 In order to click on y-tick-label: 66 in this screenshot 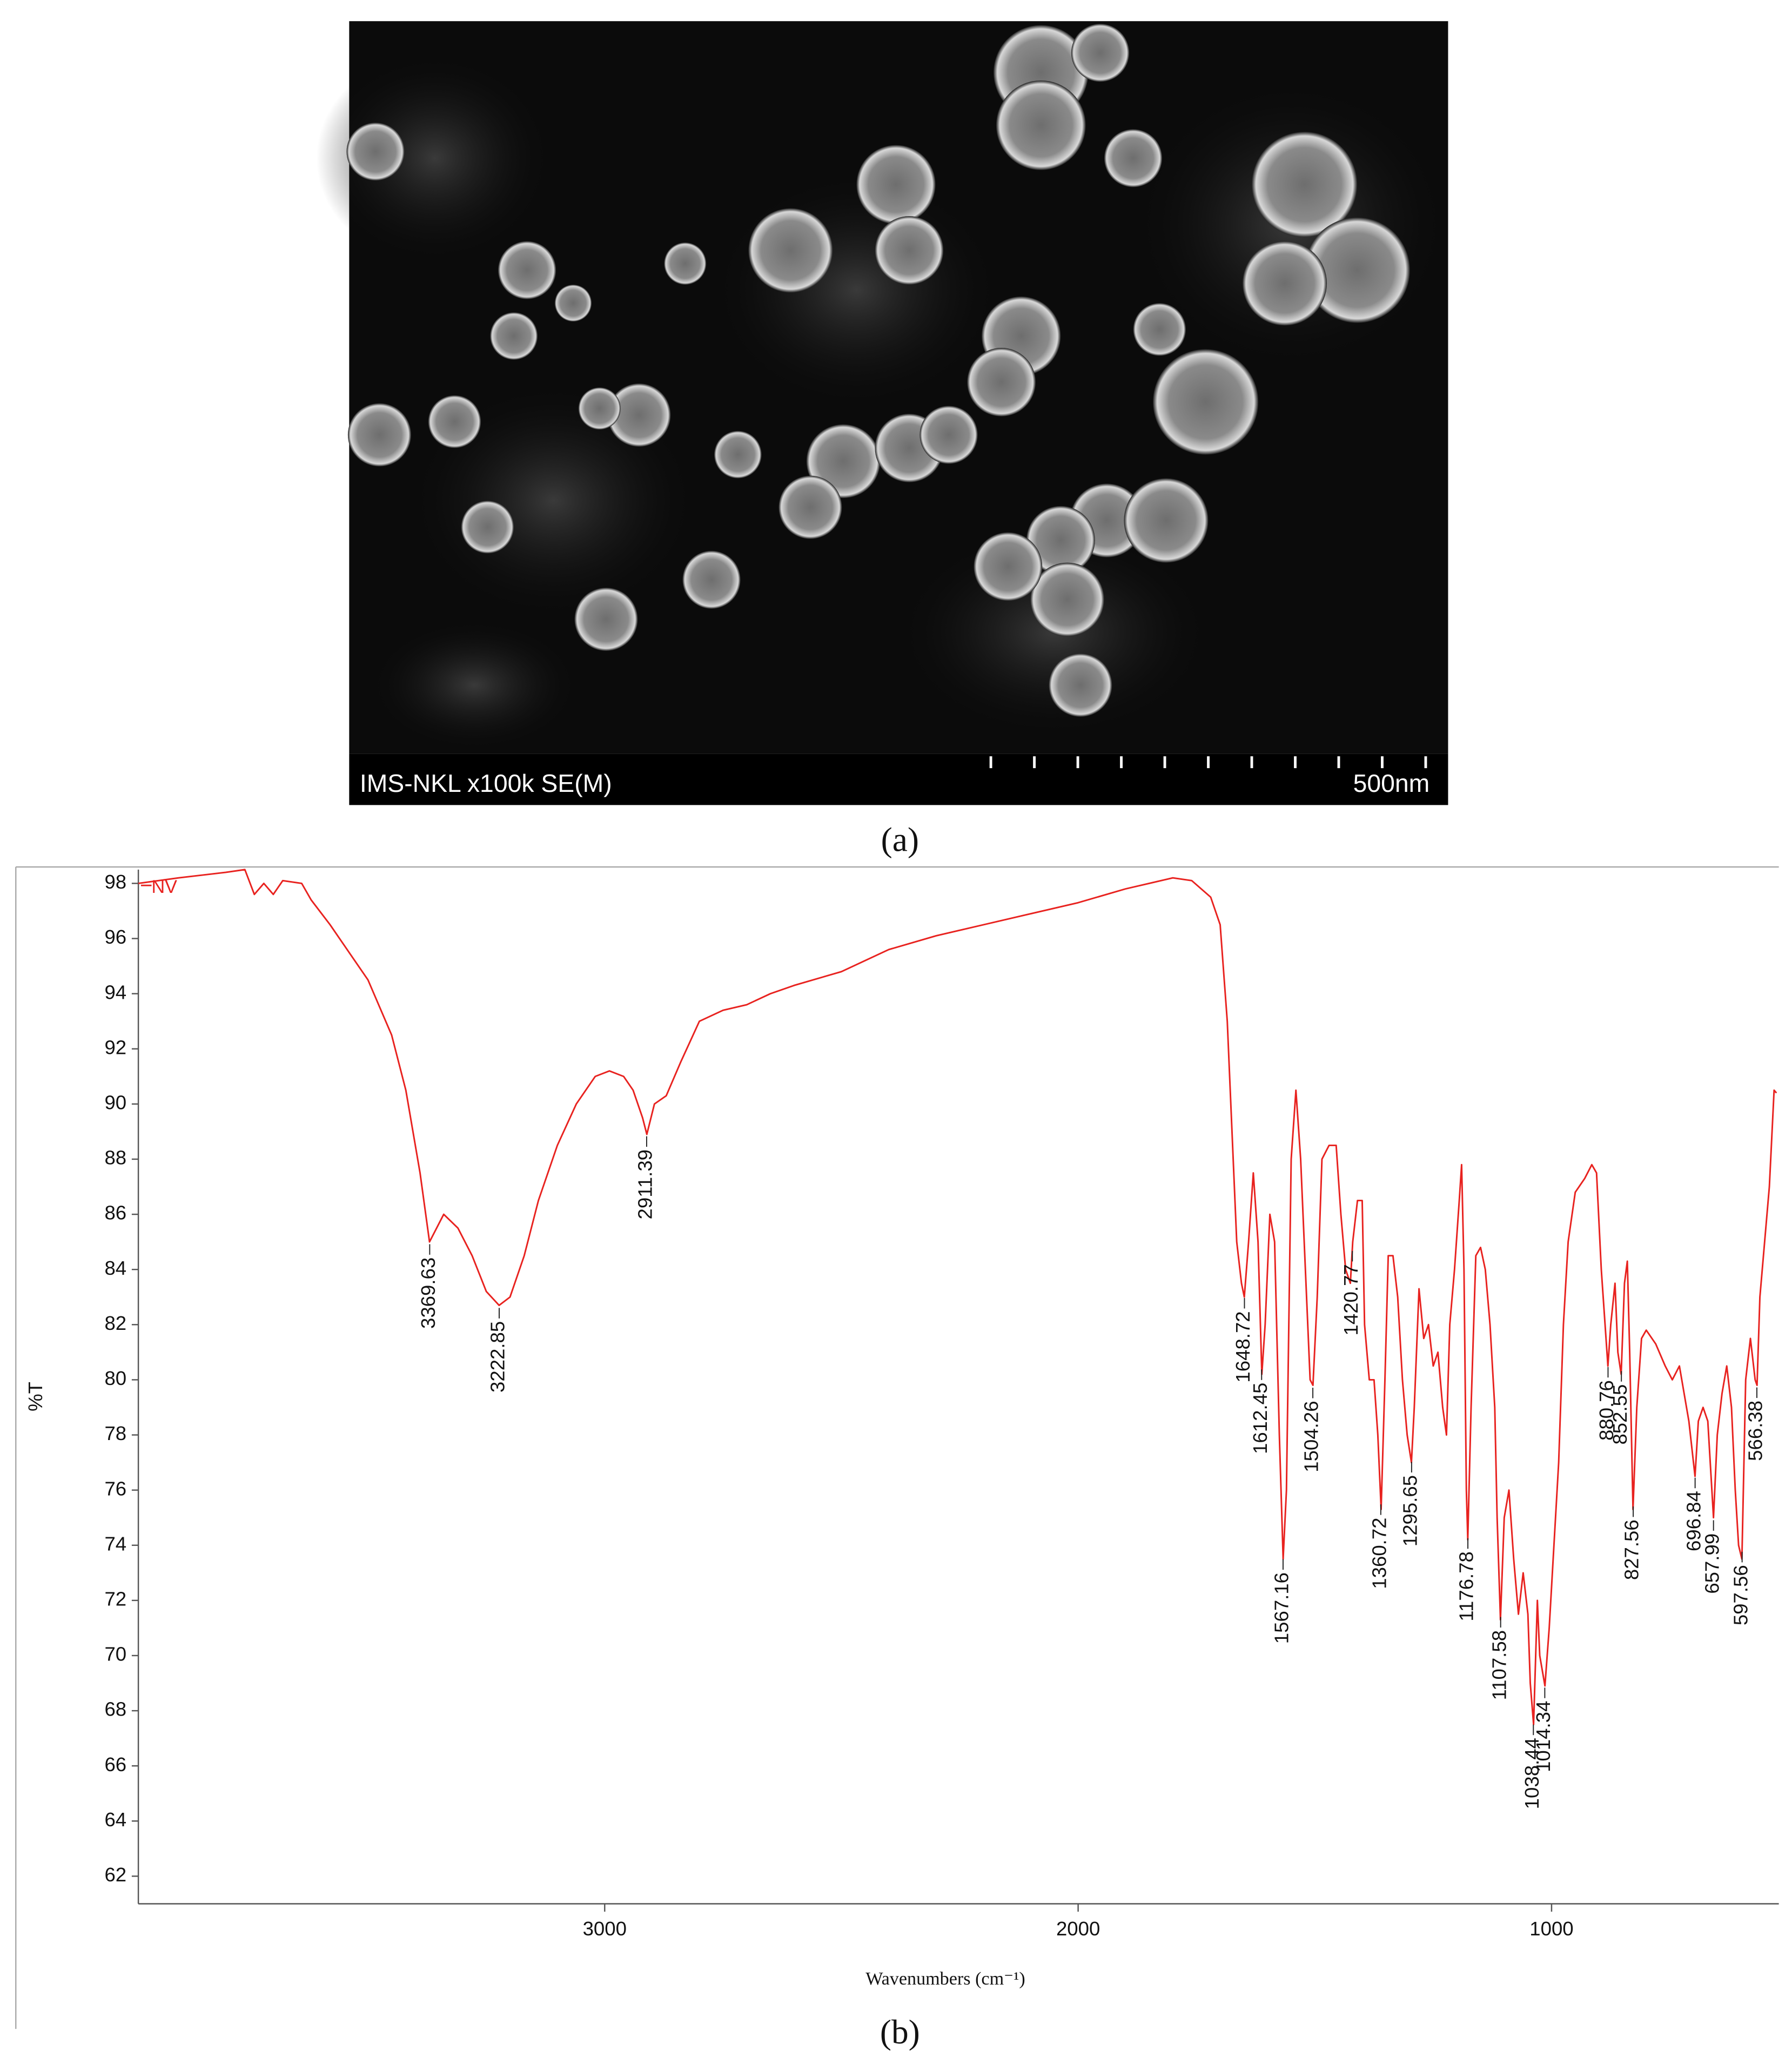, I will do `click(115, 1764)`.